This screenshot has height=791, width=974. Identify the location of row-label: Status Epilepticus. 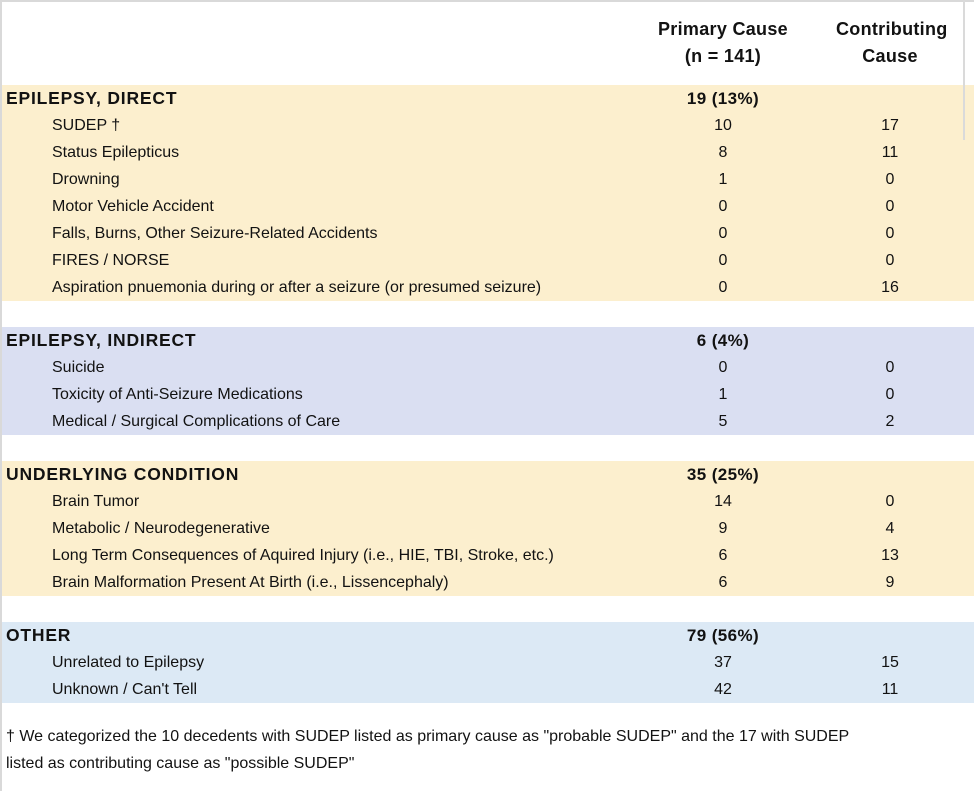
(116, 152).